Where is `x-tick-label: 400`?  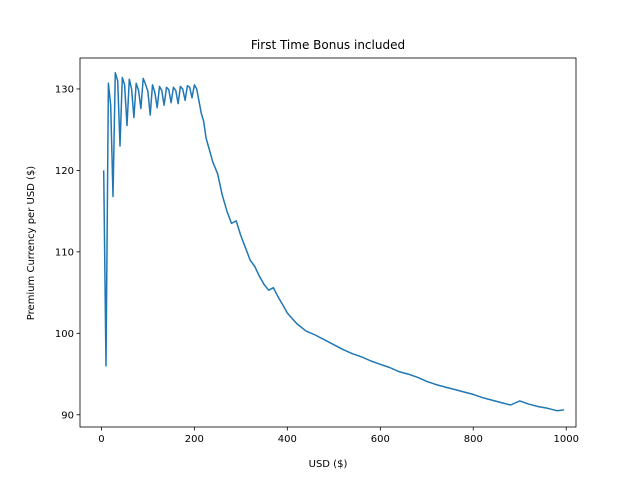 x-tick-label: 400 is located at coordinates (287, 439).